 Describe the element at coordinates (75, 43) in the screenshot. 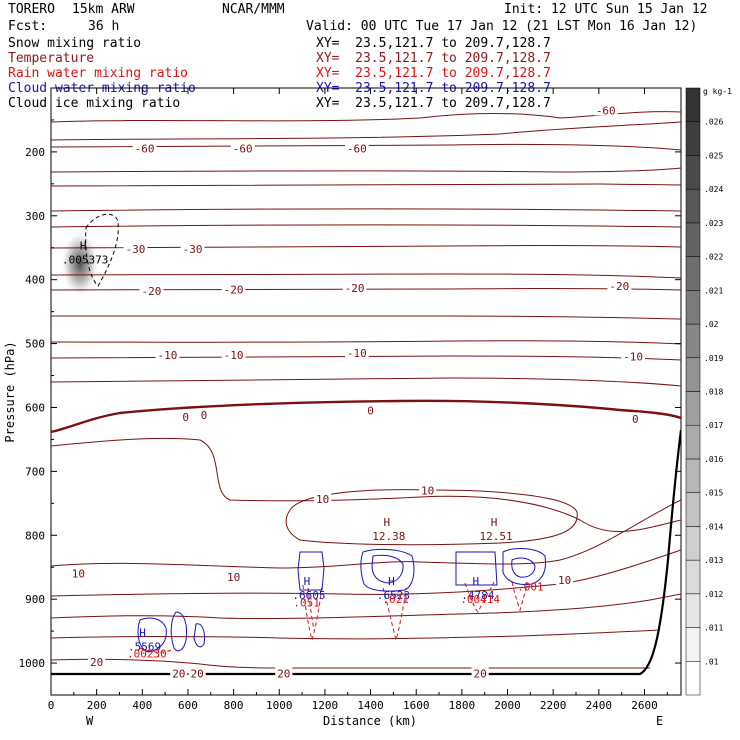

I see `legend-snow-label: Snow mixing ratio` at that location.